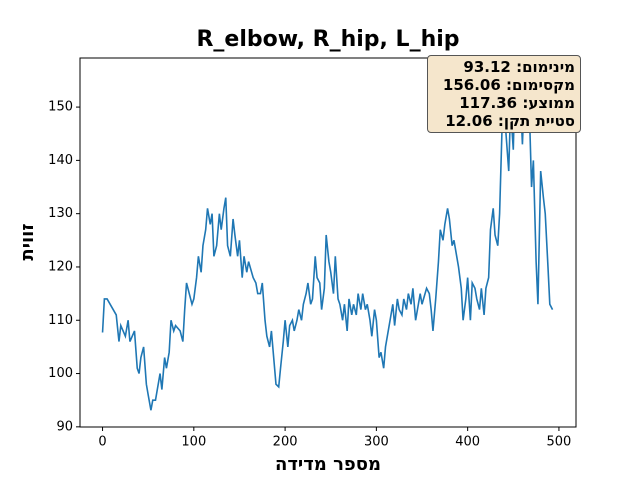 Image resolution: width=640 pixels, height=484 pixels. I want to click on x-tick-label: 200, so click(285, 442).